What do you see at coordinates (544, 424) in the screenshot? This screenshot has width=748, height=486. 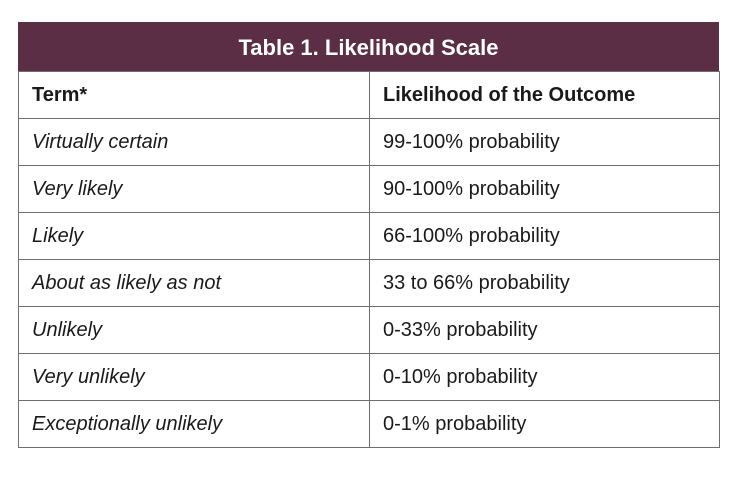 I see `likelihood-cell: 0-1% probability` at bounding box center [544, 424].